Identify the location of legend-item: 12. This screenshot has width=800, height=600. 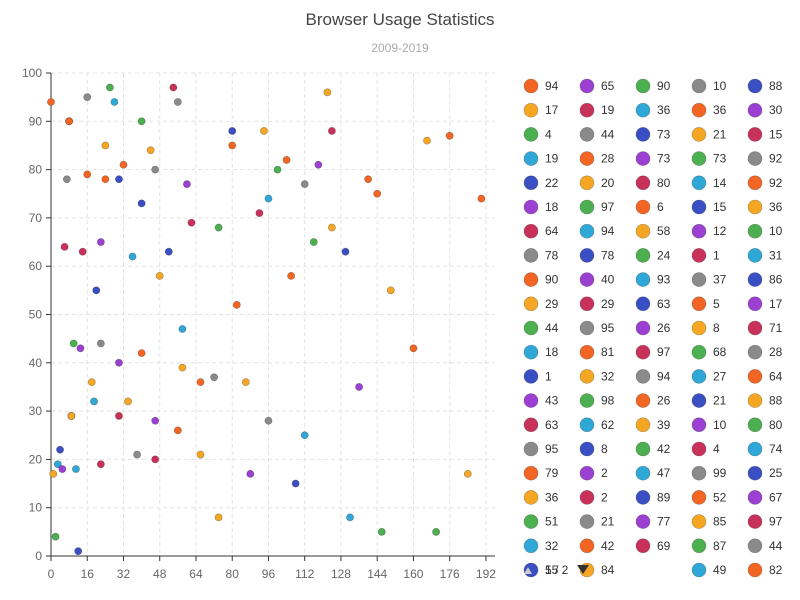
(709, 231).